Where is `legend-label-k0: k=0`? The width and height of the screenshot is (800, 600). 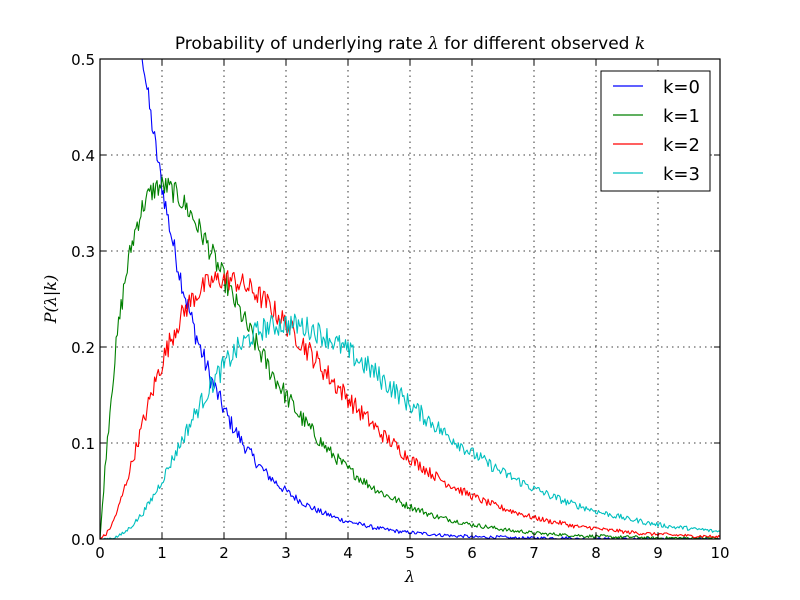 legend-label-k0: k=0 is located at coordinates (681, 87).